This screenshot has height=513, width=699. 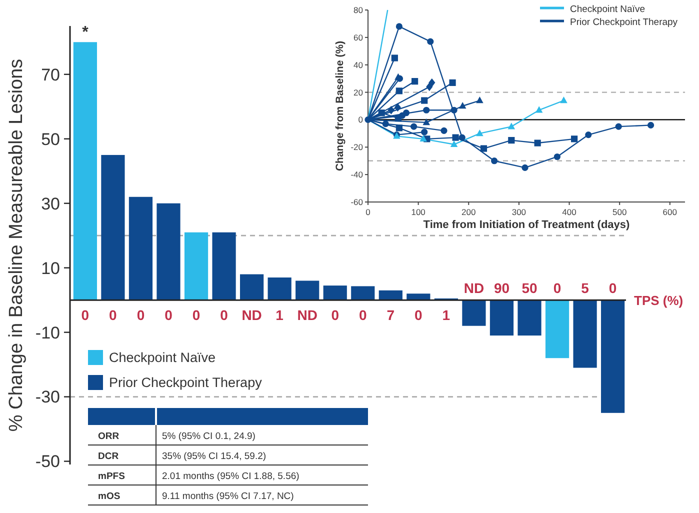 I want to click on y-tick-label: -60, so click(x=357, y=201).